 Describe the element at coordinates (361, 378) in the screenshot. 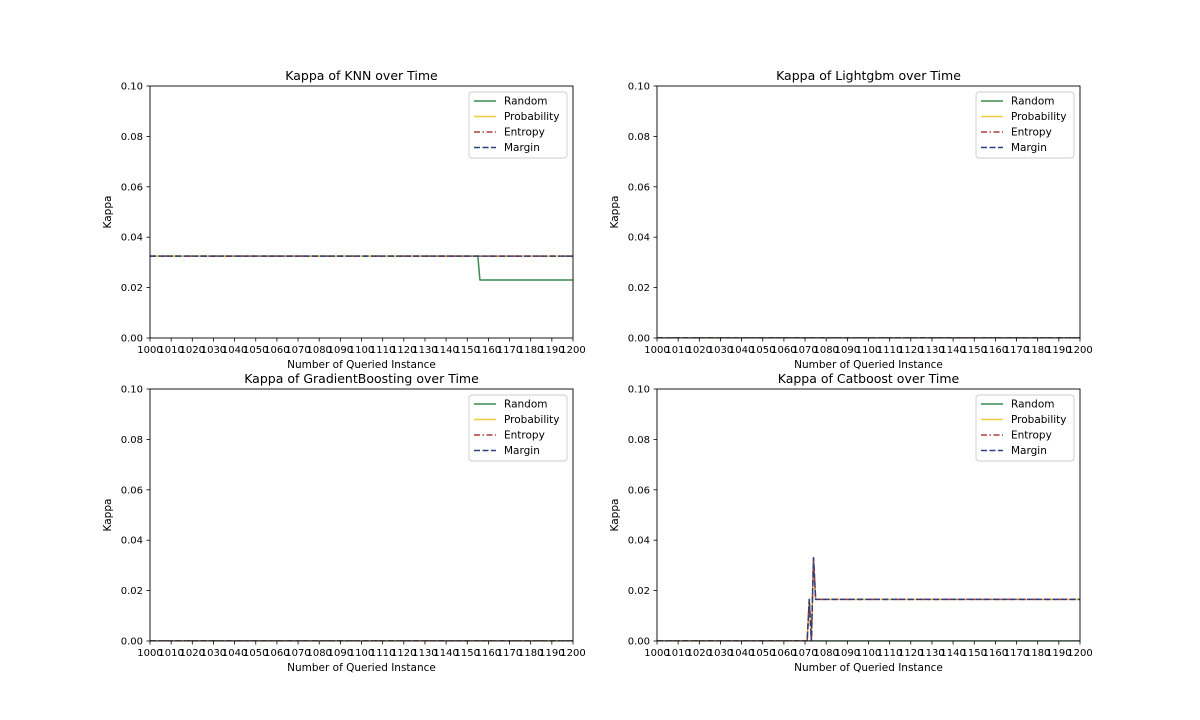

I see `subplot-title: Kappa of GradientBoosting over Time` at that location.